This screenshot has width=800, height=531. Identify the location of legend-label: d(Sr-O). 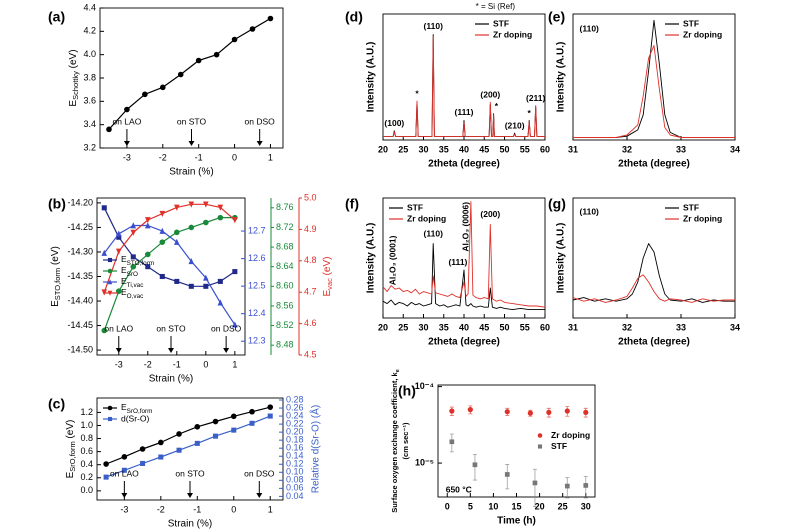
(135, 418).